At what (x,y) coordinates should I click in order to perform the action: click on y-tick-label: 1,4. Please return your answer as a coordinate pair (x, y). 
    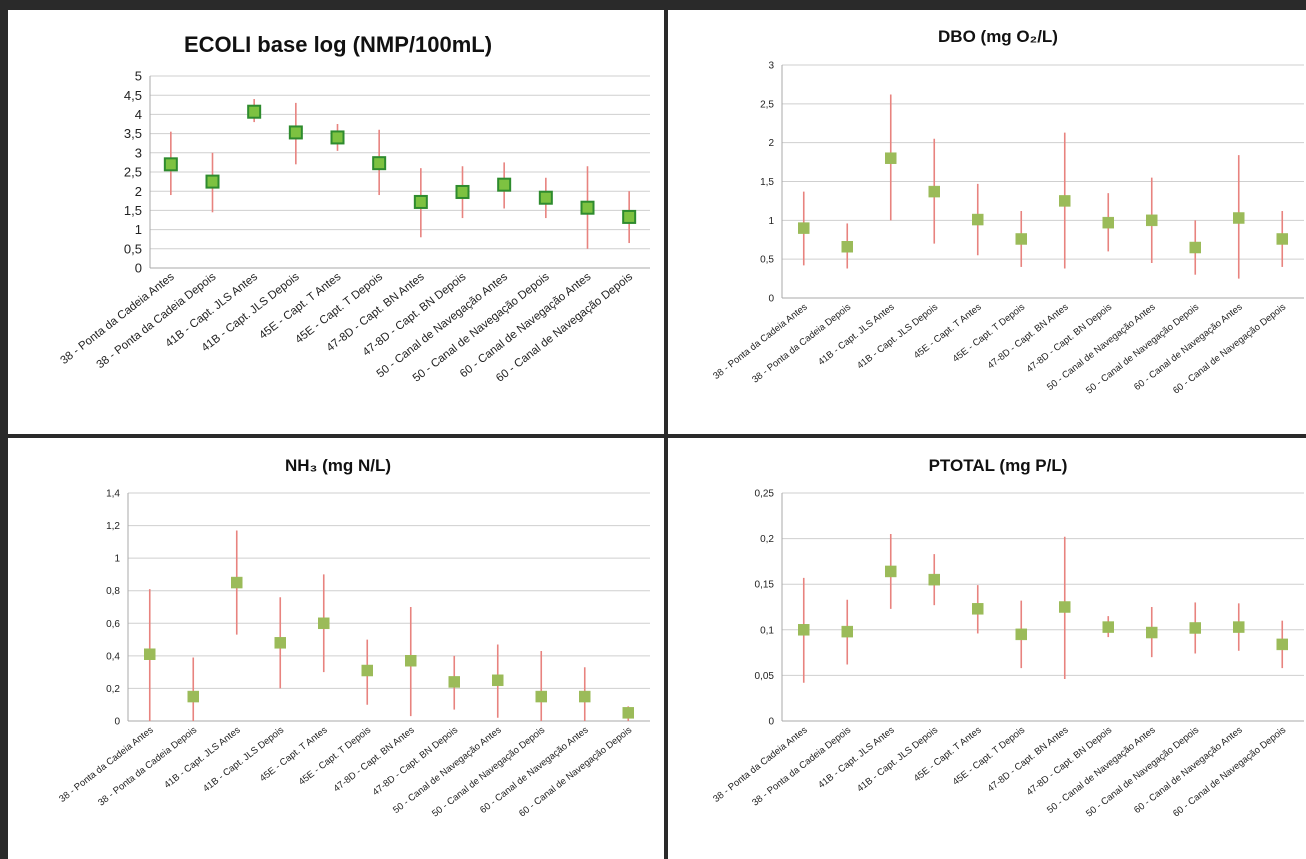
    Looking at the image, I should click on (113, 494).